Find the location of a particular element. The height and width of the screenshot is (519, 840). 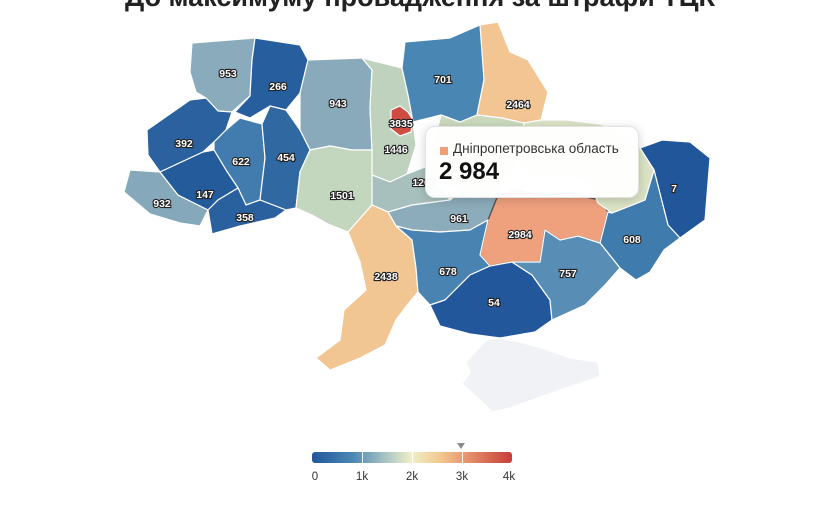

region-kyiv-city is located at coordinates (402, 121).